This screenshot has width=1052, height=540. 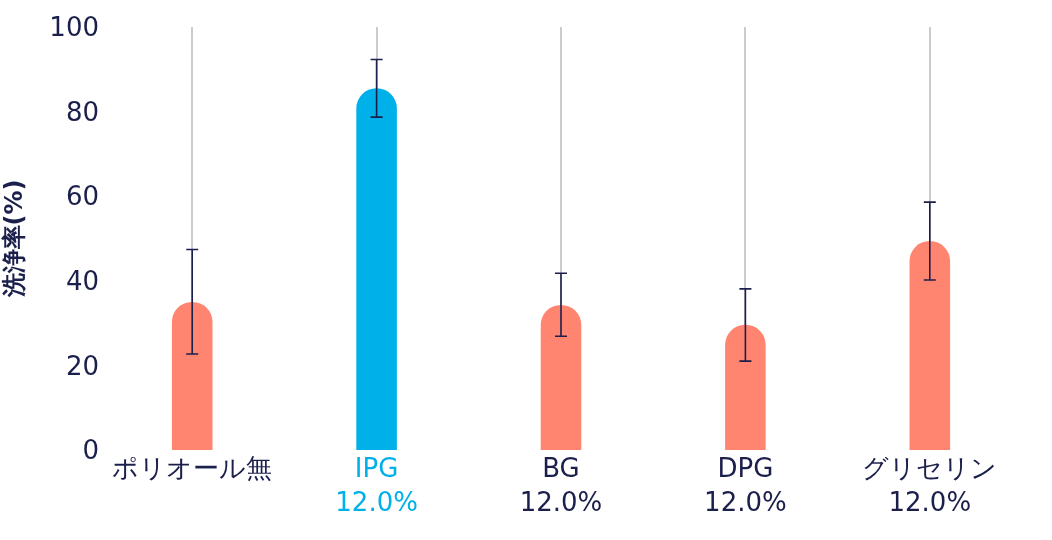 I want to click on y-tick-label: 80, so click(x=82, y=111).